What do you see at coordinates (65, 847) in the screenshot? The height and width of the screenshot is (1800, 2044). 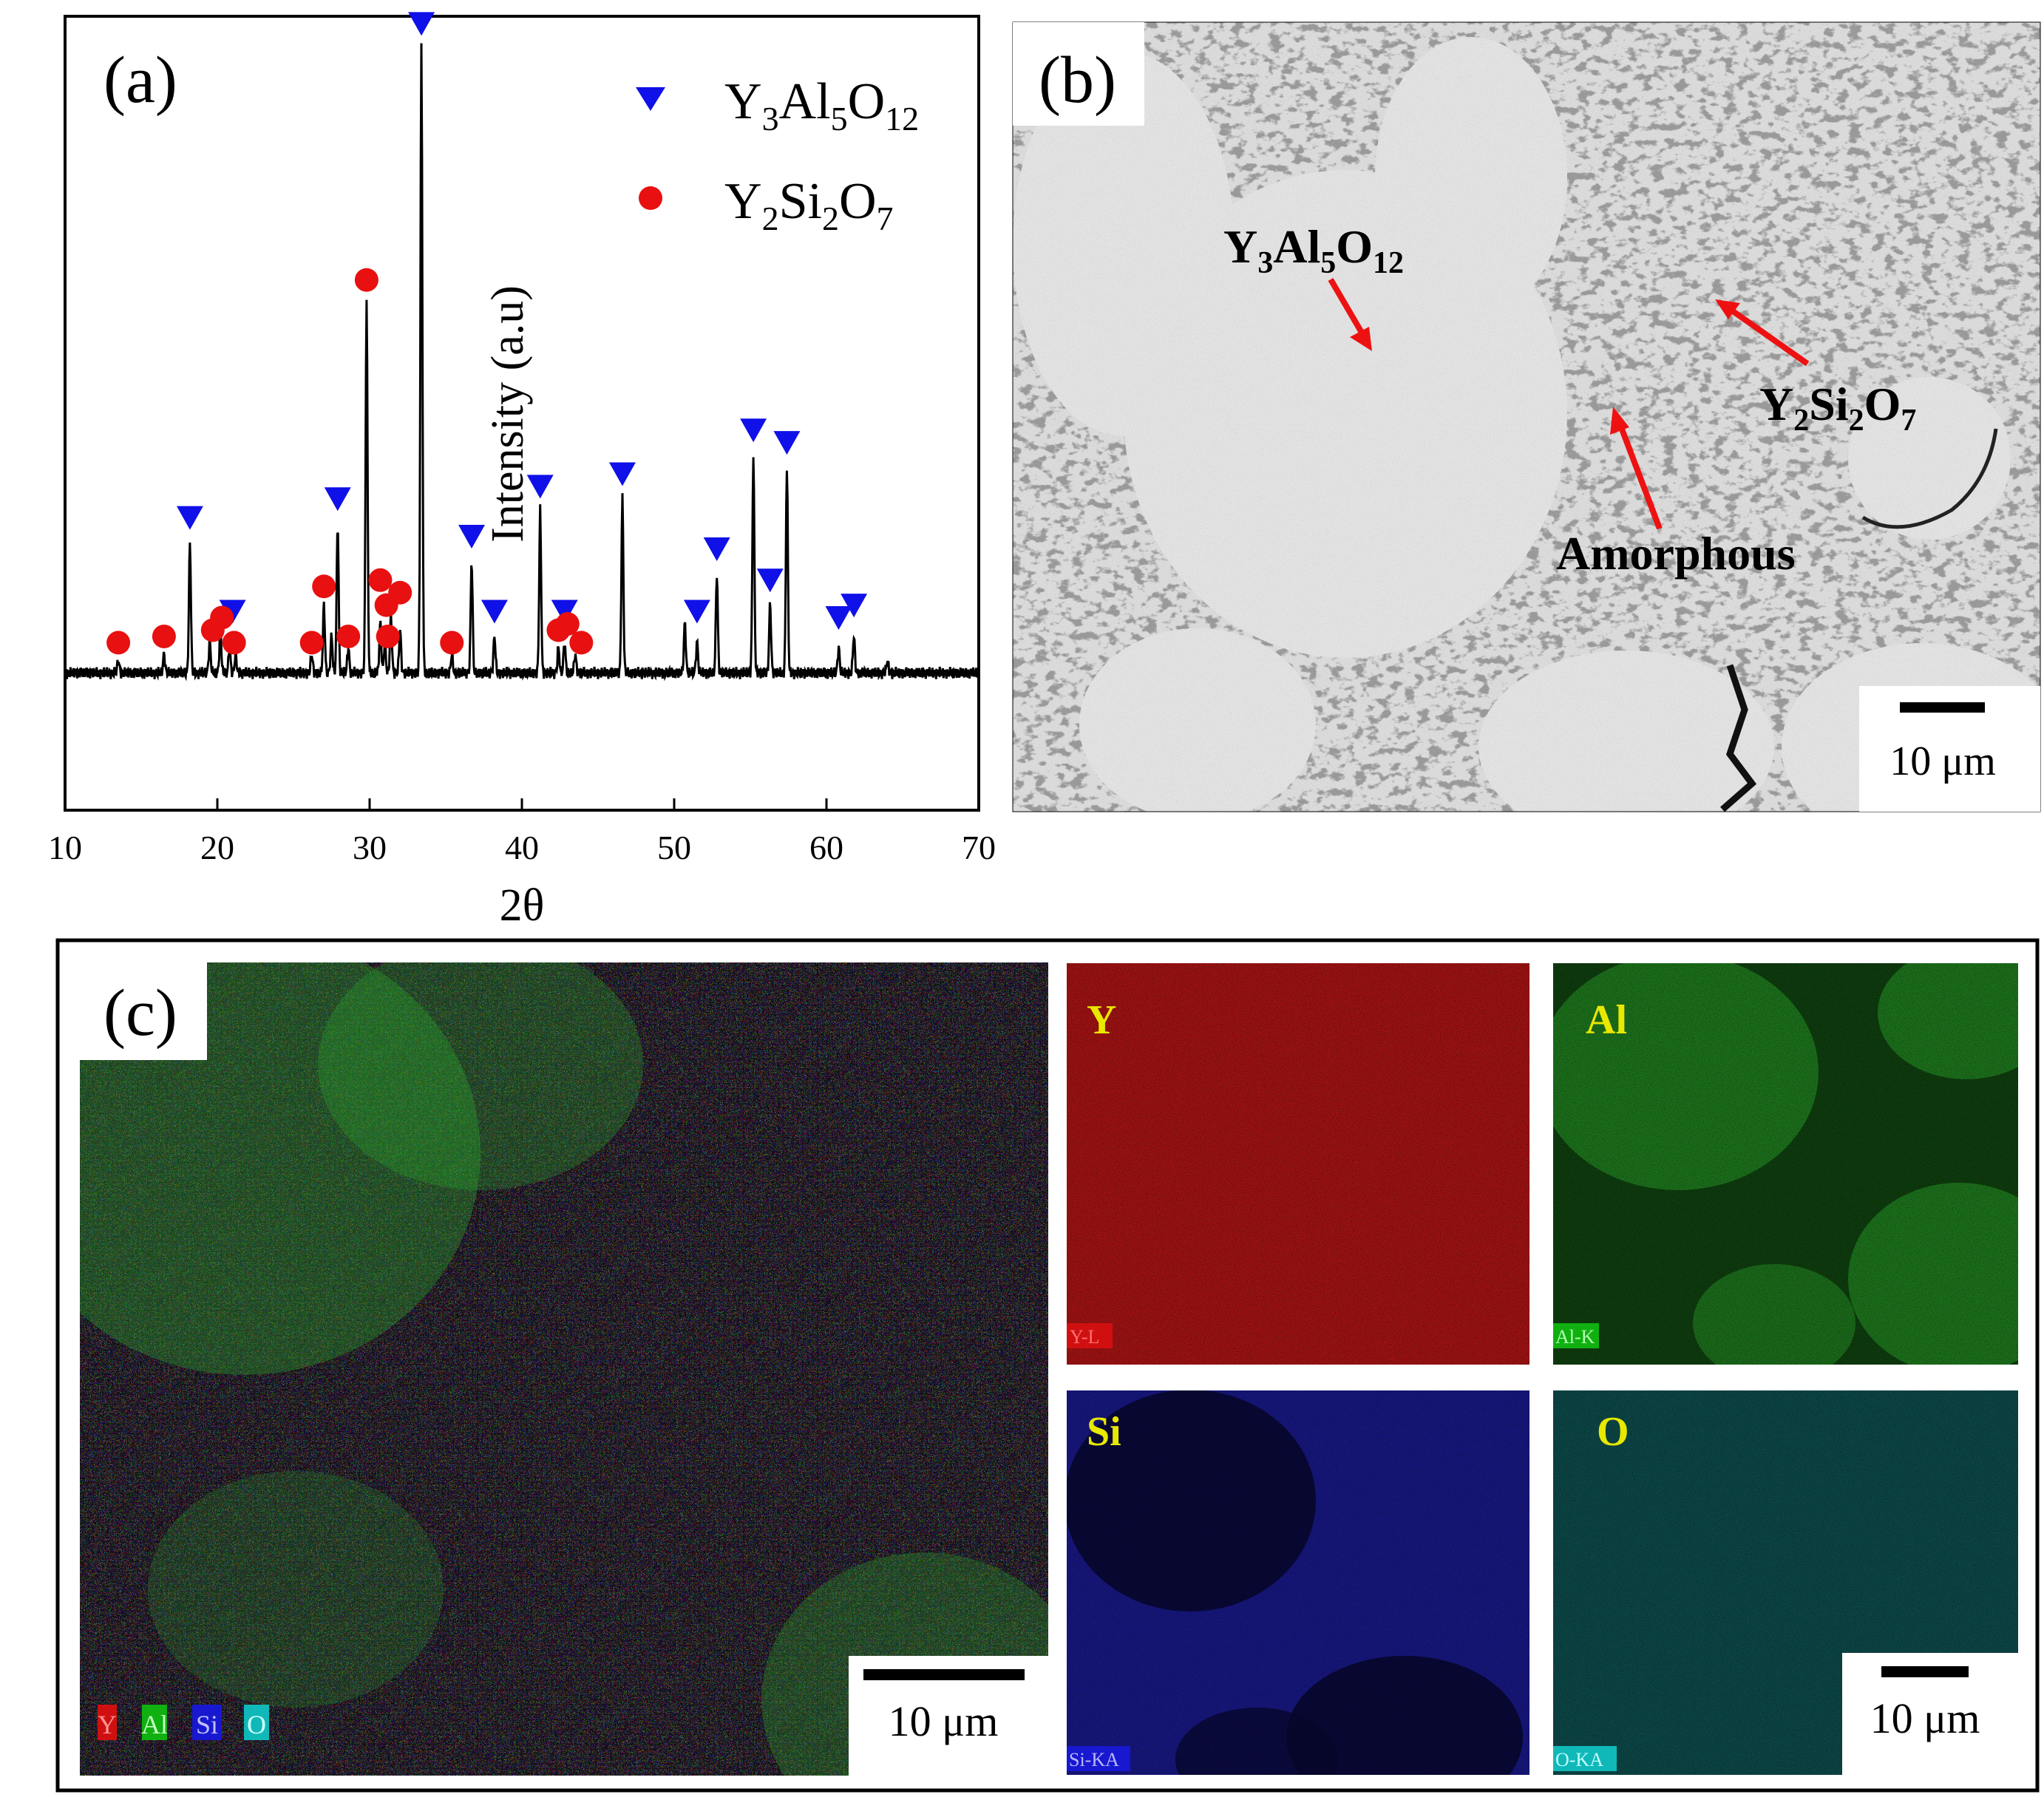 I see `x-tick-label: 10` at bounding box center [65, 847].